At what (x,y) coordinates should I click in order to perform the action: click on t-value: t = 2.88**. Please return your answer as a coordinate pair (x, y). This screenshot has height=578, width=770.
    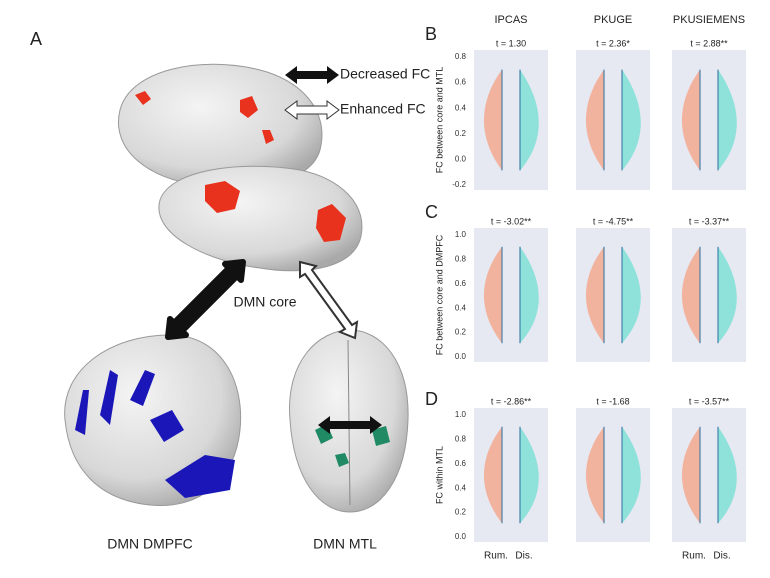
    Looking at the image, I should click on (709, 43).